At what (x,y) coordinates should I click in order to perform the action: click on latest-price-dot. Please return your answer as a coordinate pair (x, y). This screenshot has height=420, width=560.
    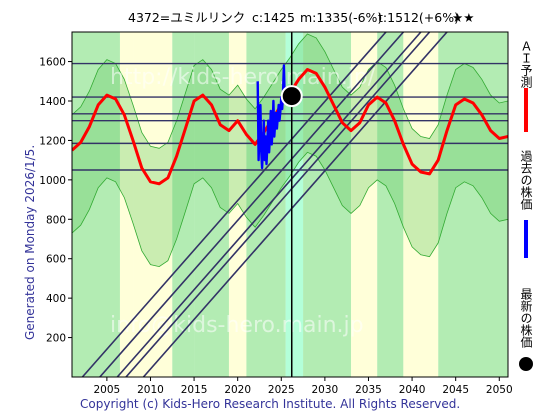
    Looking at the image, I should click on (291, 96).